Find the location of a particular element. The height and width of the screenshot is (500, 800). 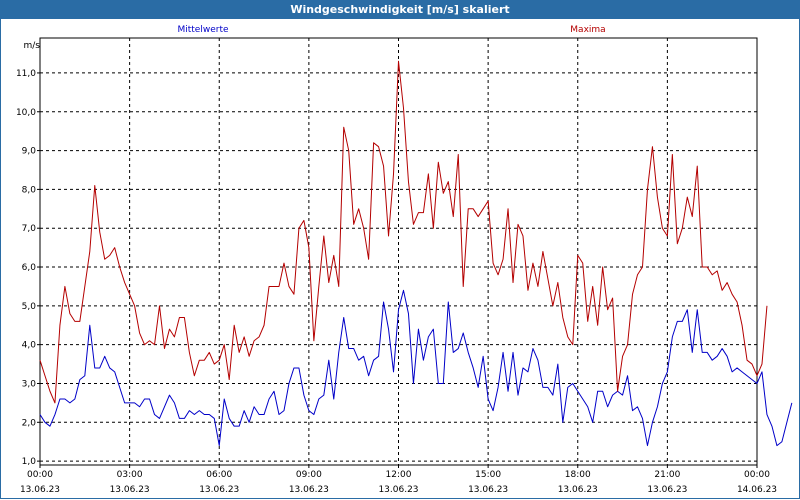

x-tick-time-label: 03:00 is located at coordinates (130, 475).